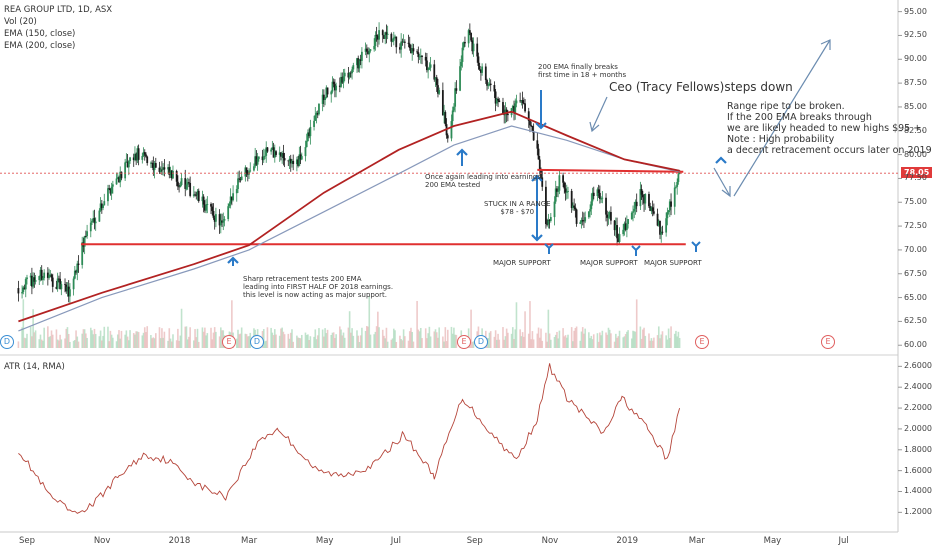 The image size is (932, 550). What do you see at coordinates (395, 541) in the screenshot?
I see `x-tick-label: Jul` at bounding box center [395, 541].